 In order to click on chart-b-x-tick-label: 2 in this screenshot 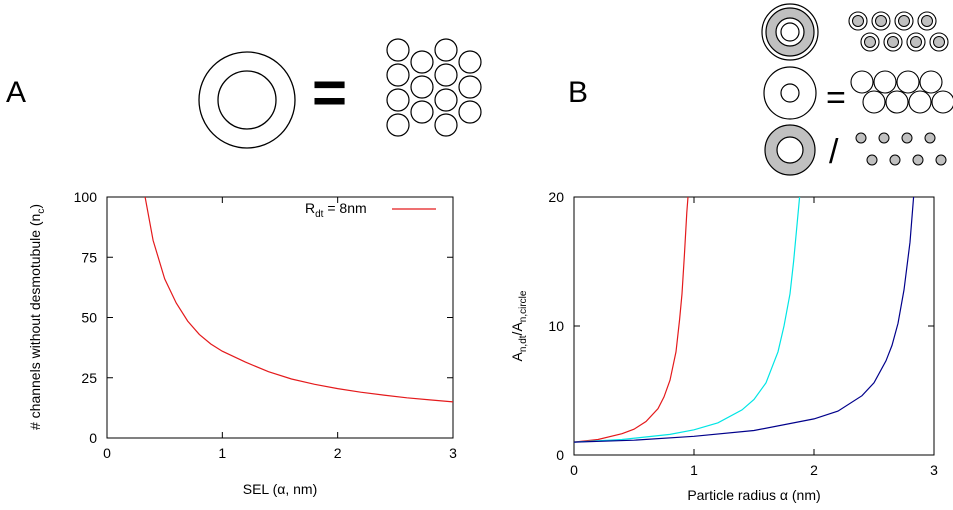, I will do `click(814, 470)`.